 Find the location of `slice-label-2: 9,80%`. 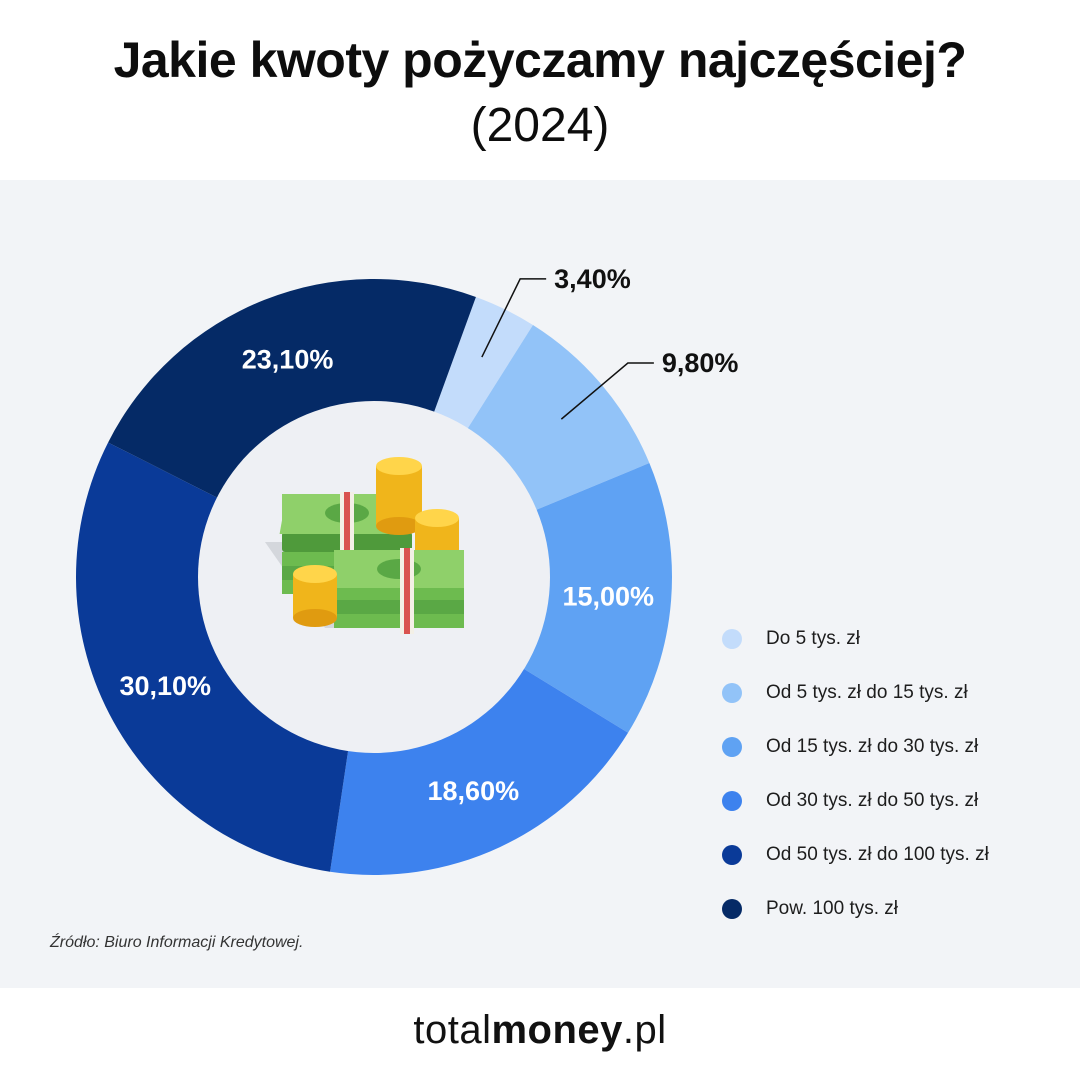

slice-label-2: 9,80% is located at coordinates (700, 363).